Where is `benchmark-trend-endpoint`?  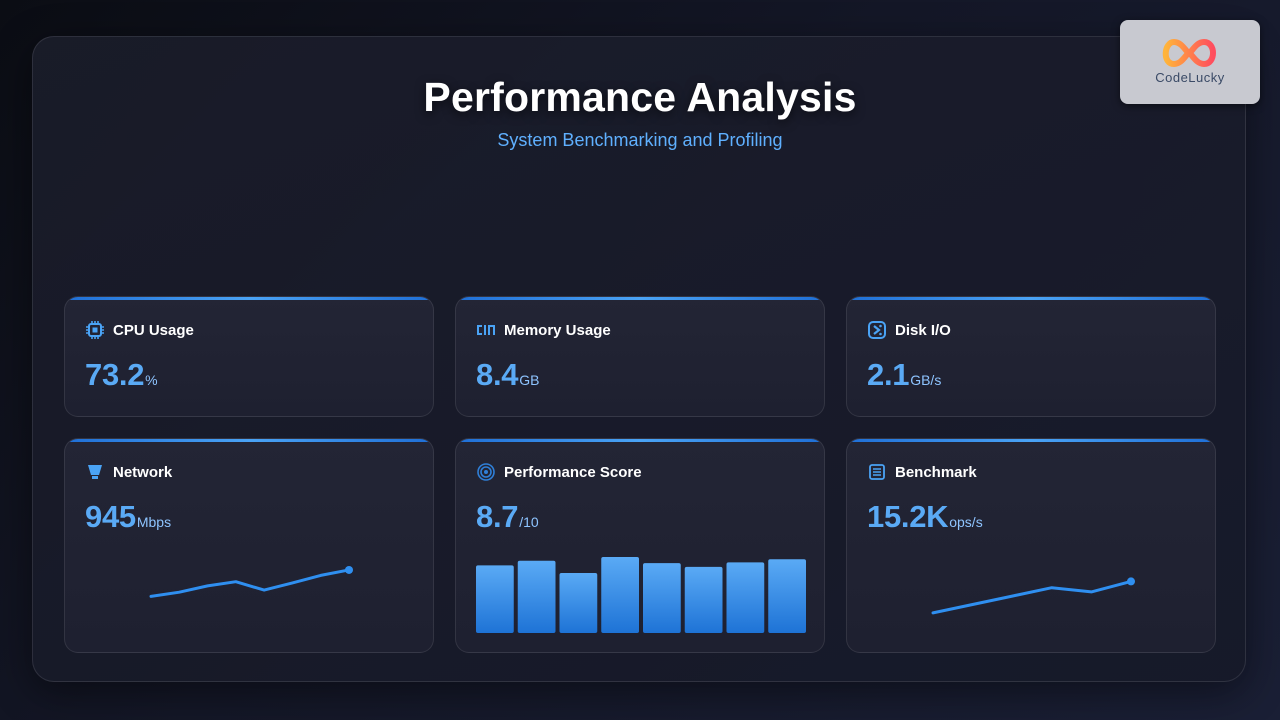 benchmark-trend-endpoint is located at coordinates (1131, 581).